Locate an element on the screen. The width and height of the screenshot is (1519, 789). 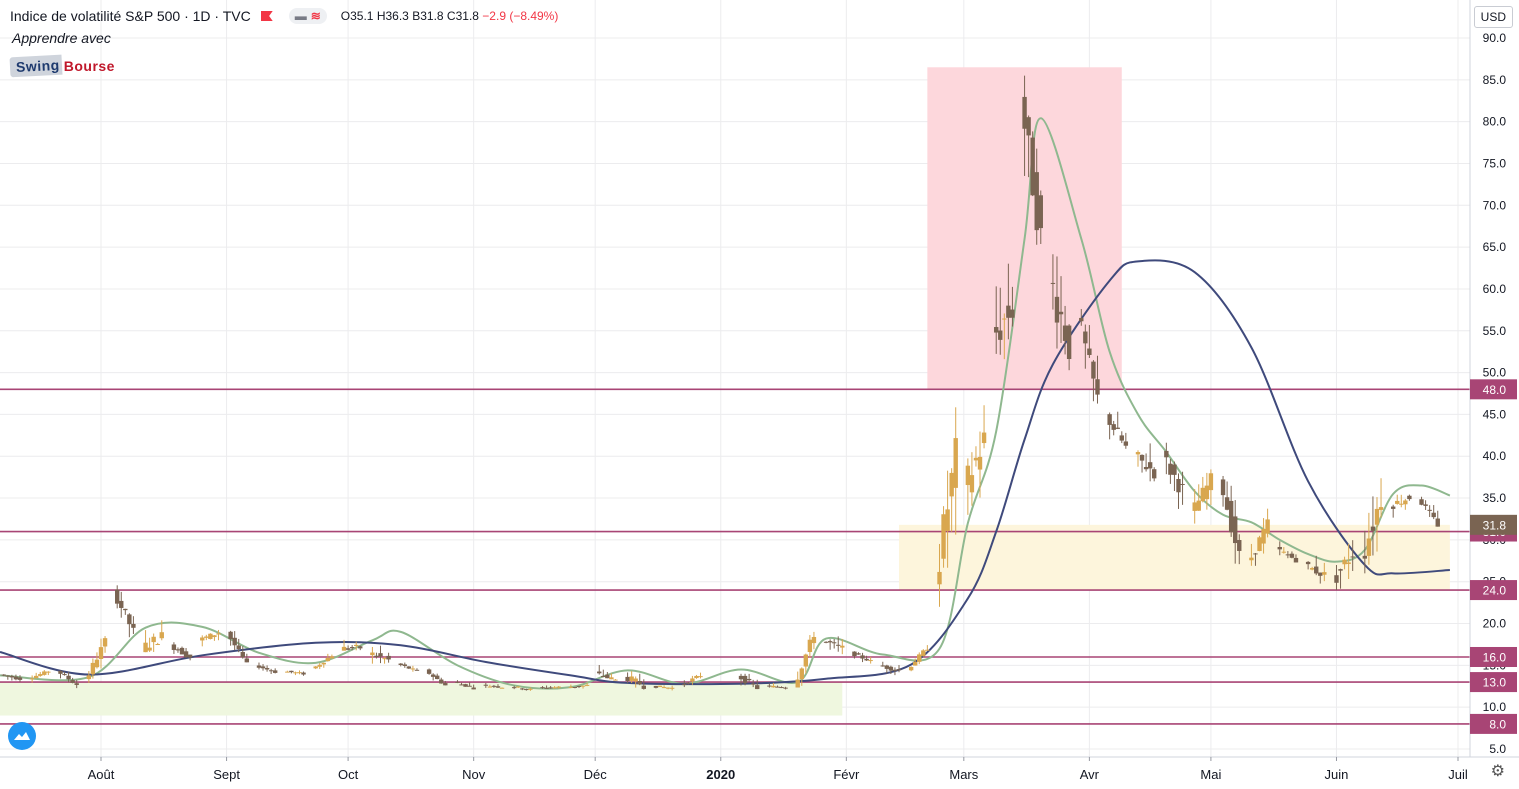
price-tick-label: 55.0 is located at coordinates (1495, 331).